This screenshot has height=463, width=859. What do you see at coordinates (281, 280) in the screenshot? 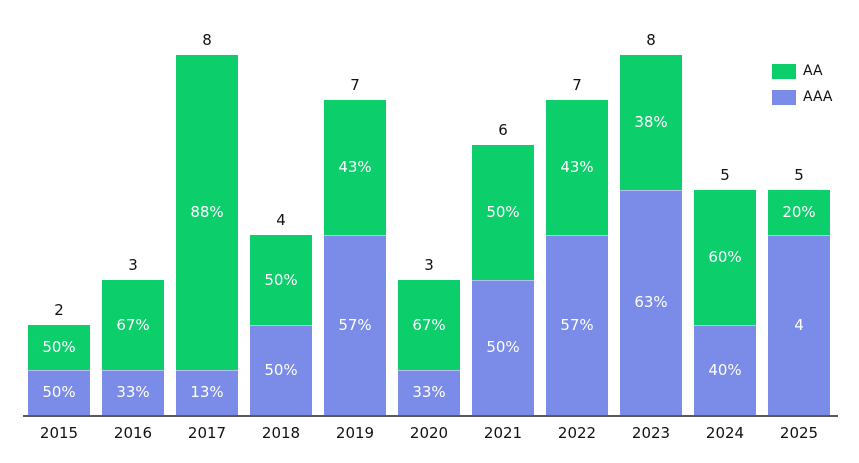
I see `bar-segment-aa-2018: 50%` at bounding box center [281, 280].